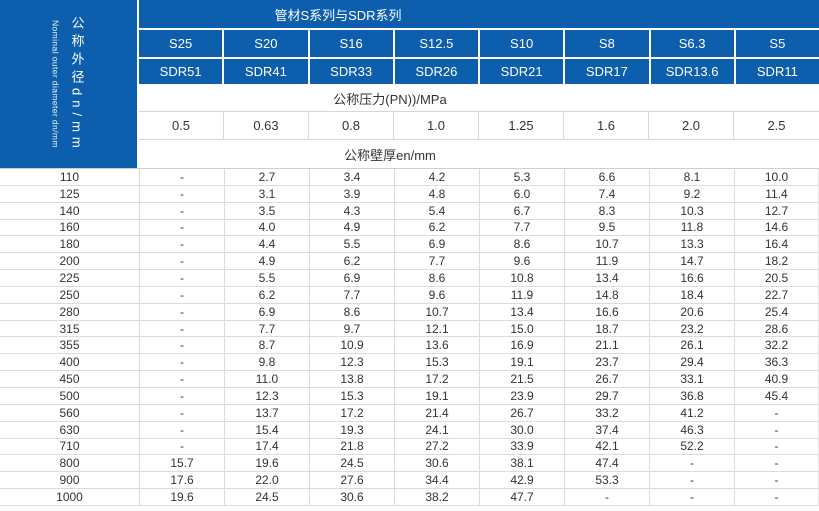  Describe the element at coordinates (521, 379) in the screenshot. I see `data-cell: 21.5` at that location.